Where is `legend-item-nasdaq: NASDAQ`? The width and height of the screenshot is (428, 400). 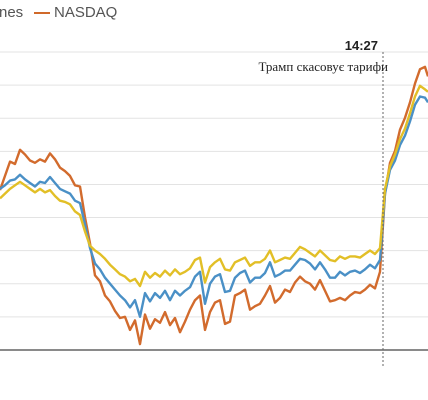 legend-item-nasdaq: NASDAQ is located at coordinates (75, 12).